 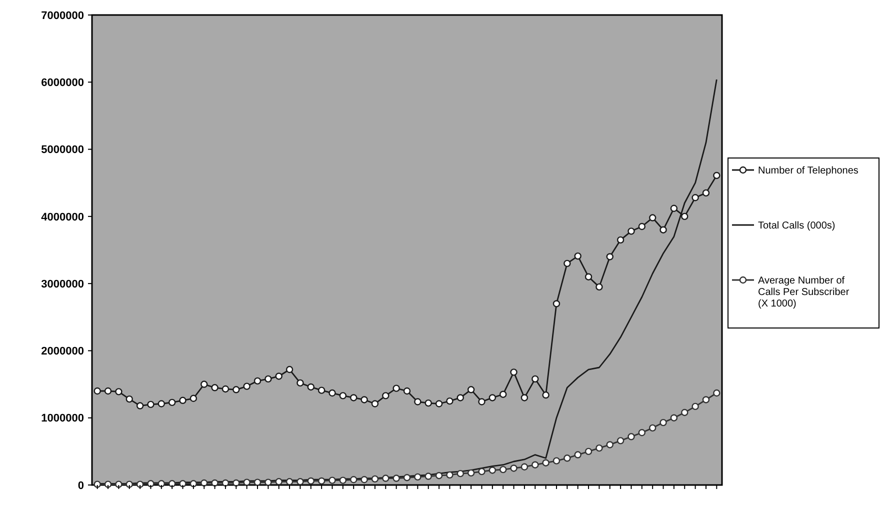 What do you see at coordinates (62, 82) in the screenshot?
I see `y-tick-label: 6000000` at bounding box center [62, 82].